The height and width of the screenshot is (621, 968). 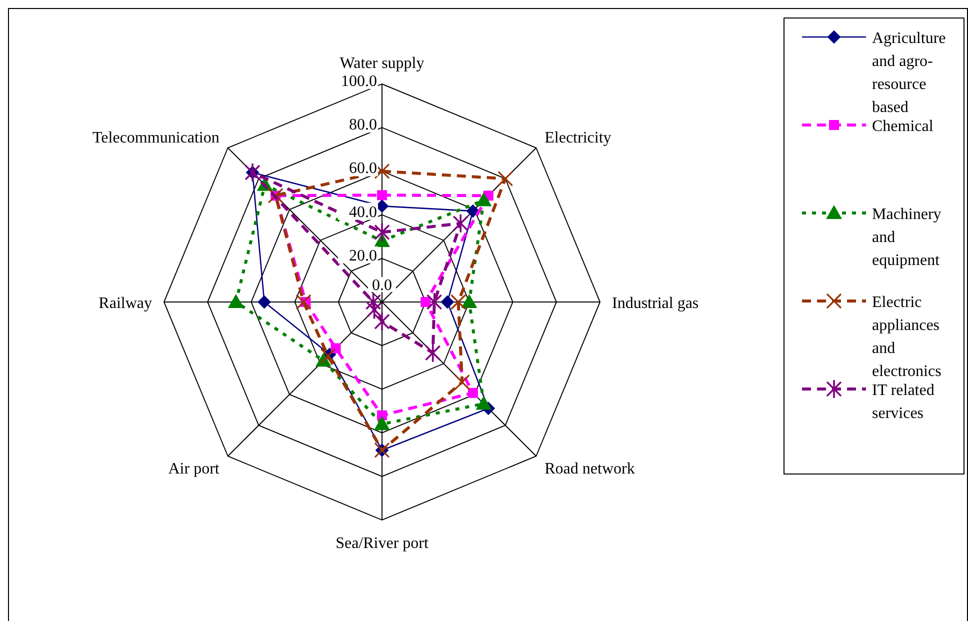 I want to click on spoke-label: Water supply, so click(x=382, y=63).